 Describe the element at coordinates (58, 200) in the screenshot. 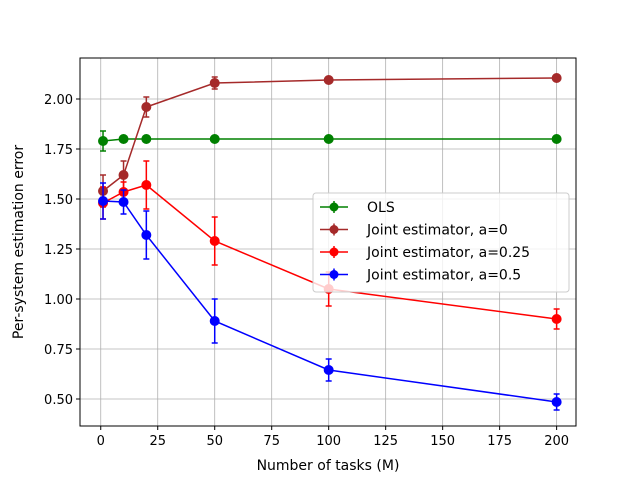

I see `y-tick-label: 1.50` at that location.